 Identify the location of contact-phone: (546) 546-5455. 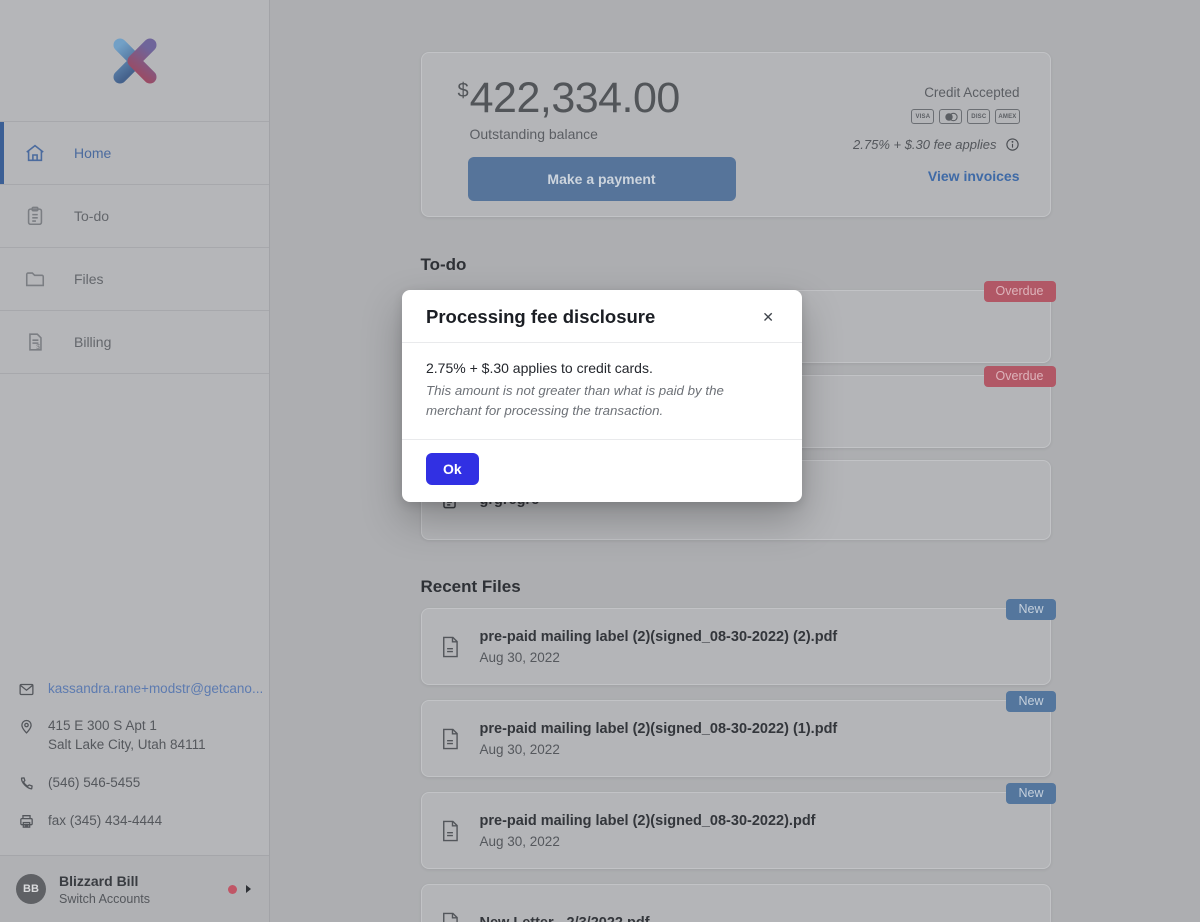
(94, 783).